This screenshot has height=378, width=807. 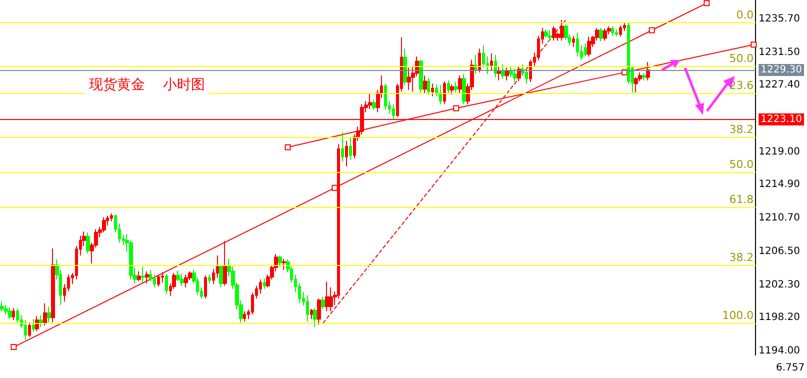 I want to click on y-tick-label: 1231.50, so click(x=779, y=52).